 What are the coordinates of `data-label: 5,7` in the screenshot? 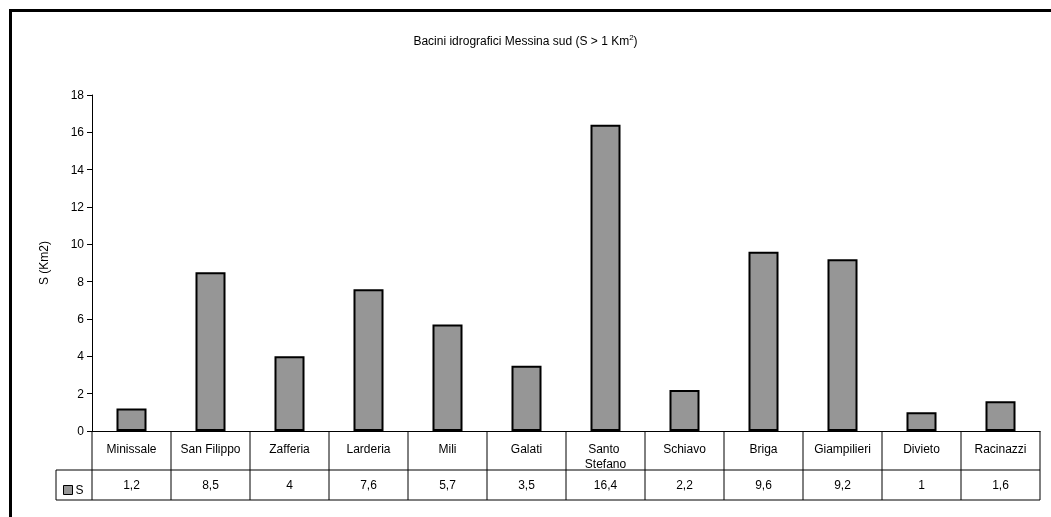 It's located at (448, 485).